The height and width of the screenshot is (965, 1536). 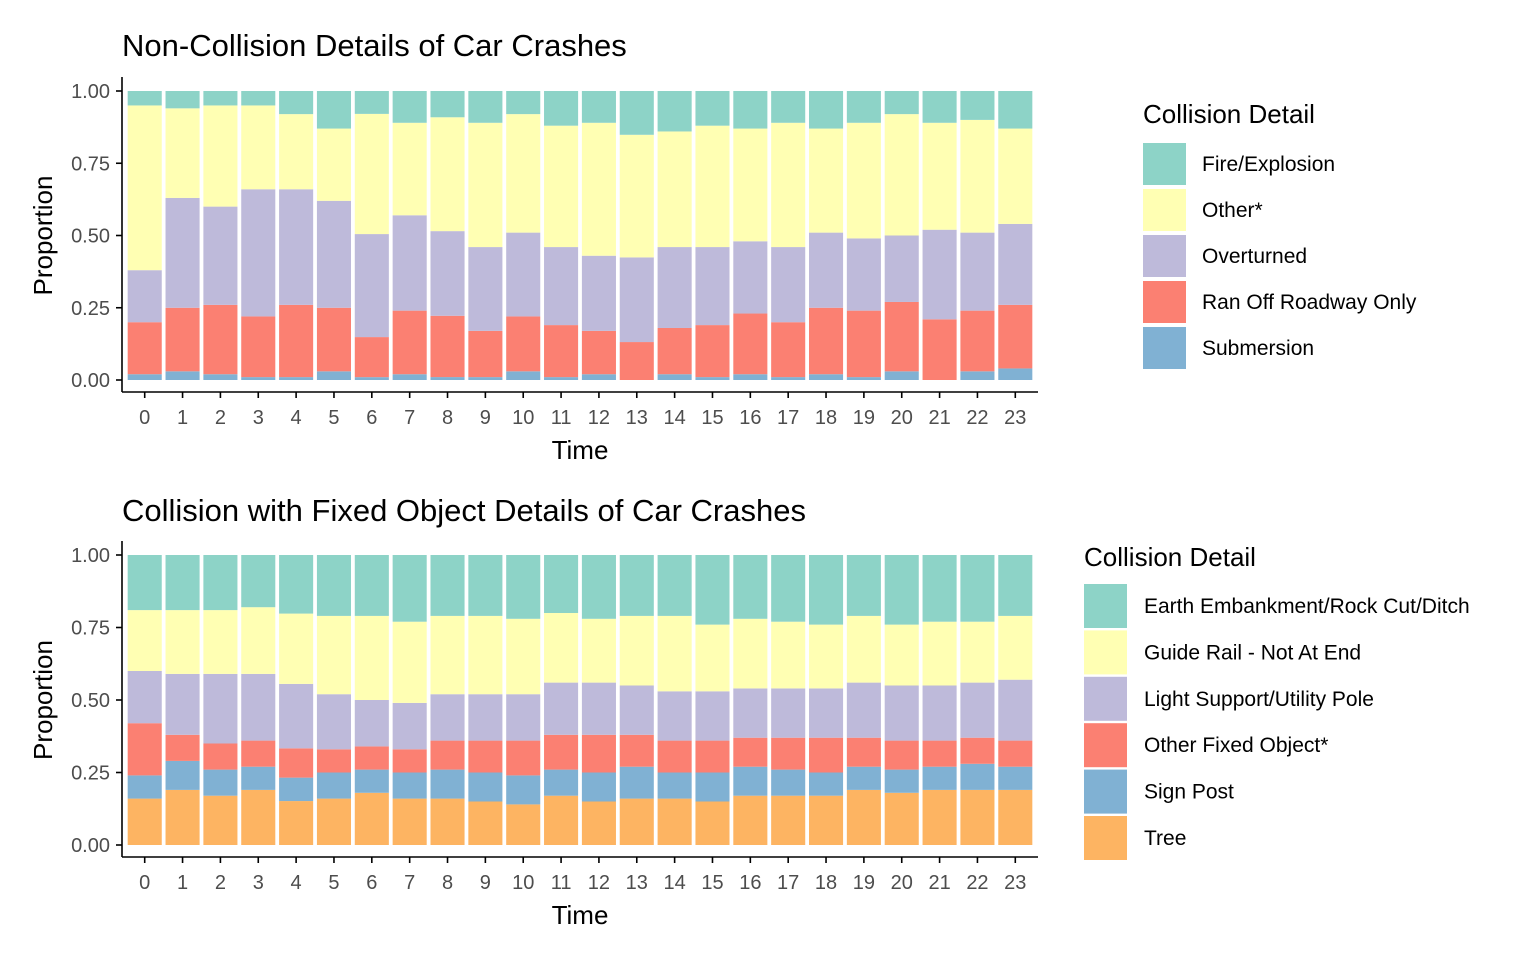 I want to click on x-tick-label: 23, so click(x=1015, y=883).